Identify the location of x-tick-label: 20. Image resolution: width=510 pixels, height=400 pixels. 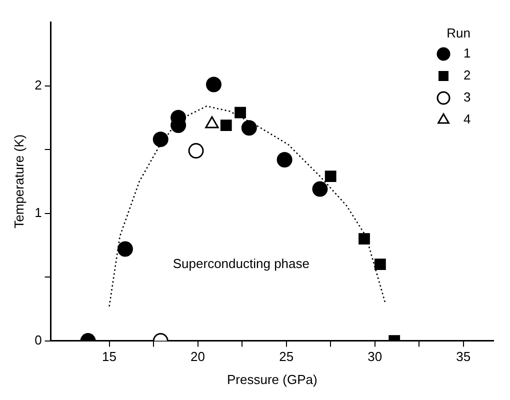
(198, 356).